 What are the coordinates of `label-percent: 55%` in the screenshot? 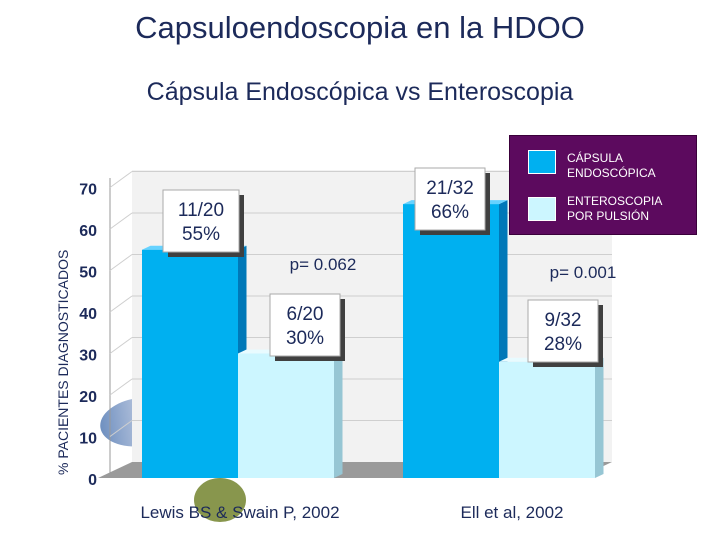 It's located at (201, 234).